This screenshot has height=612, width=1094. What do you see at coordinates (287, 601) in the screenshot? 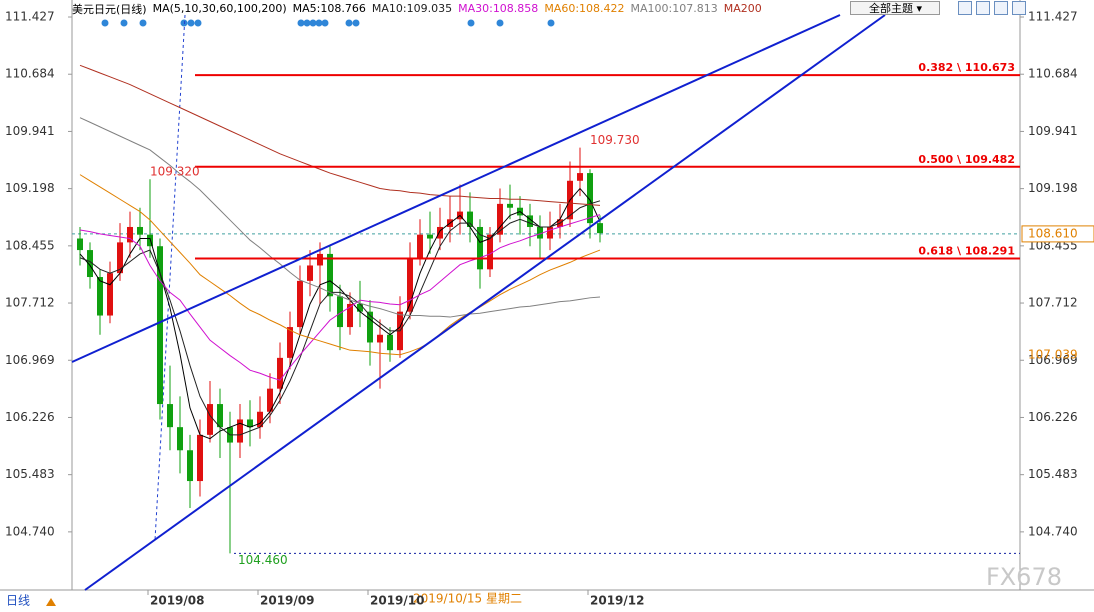
I see `x-tick-label: 2019/09` at bounding box center [287, 601].